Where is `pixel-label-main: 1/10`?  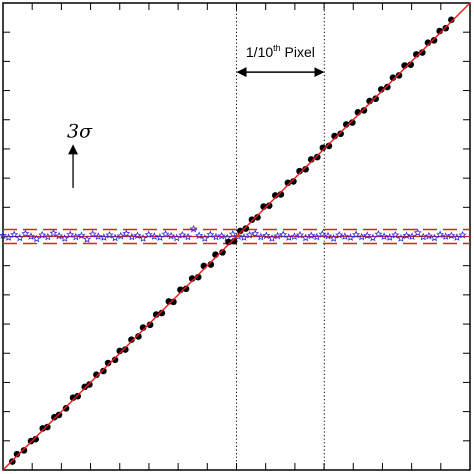 pixel-label-main: 1/10 is located at coordinates (259, 52).